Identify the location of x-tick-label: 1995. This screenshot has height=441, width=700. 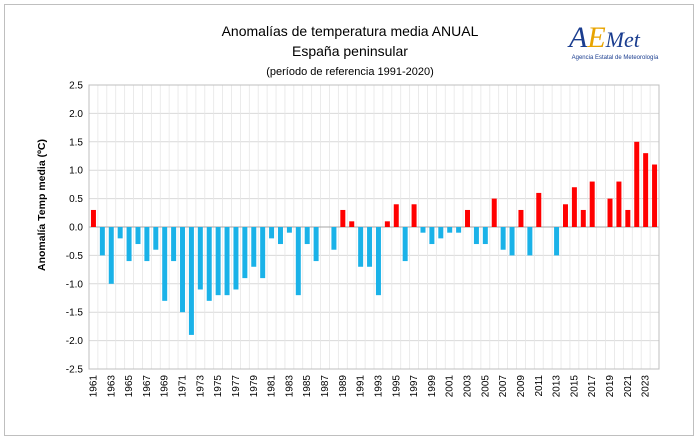
(396, 386).